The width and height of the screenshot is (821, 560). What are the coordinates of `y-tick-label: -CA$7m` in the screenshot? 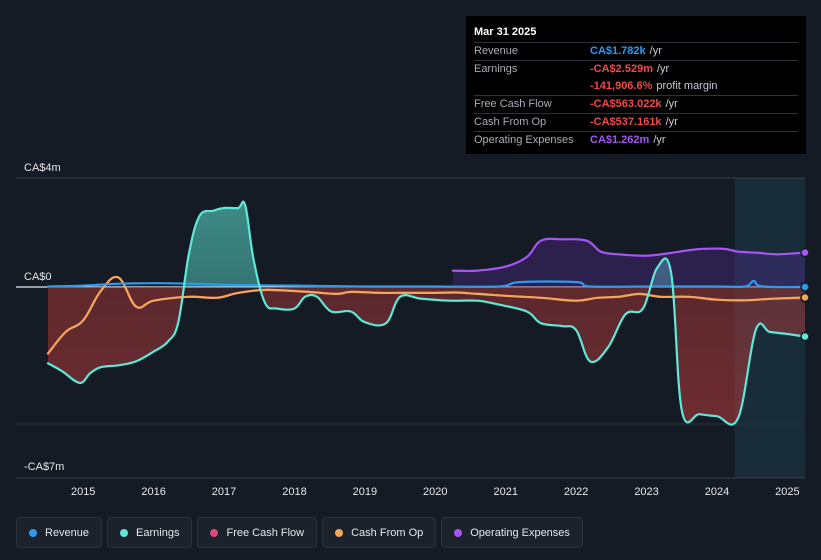 It's located at (44, 467).